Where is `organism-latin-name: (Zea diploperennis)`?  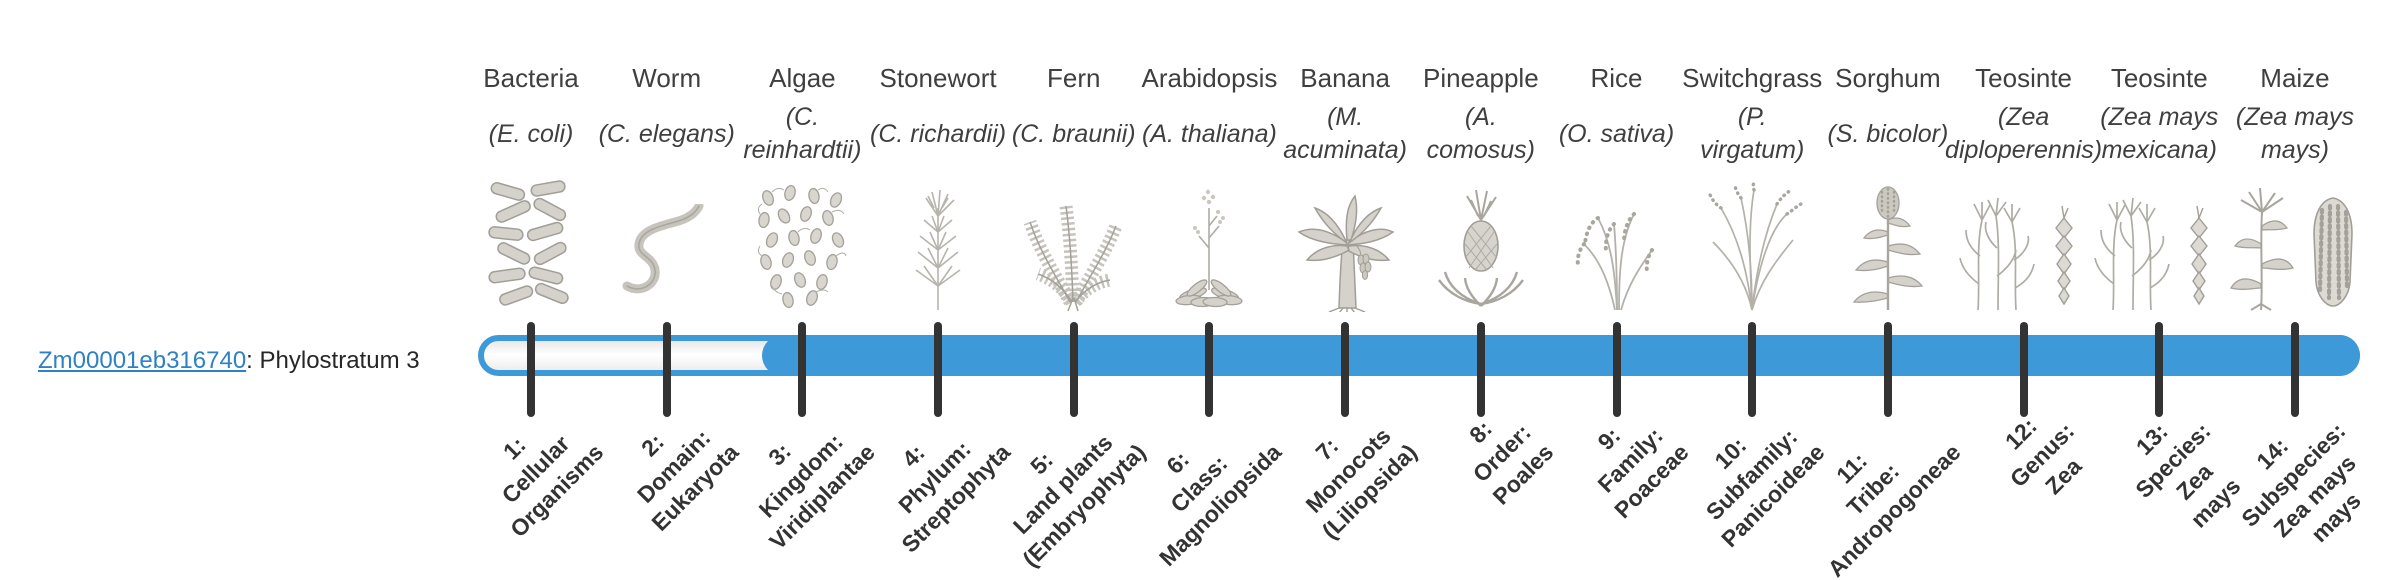 organism-latin-name: (Zea diploperennis) is located at coordinates (2024, 133).